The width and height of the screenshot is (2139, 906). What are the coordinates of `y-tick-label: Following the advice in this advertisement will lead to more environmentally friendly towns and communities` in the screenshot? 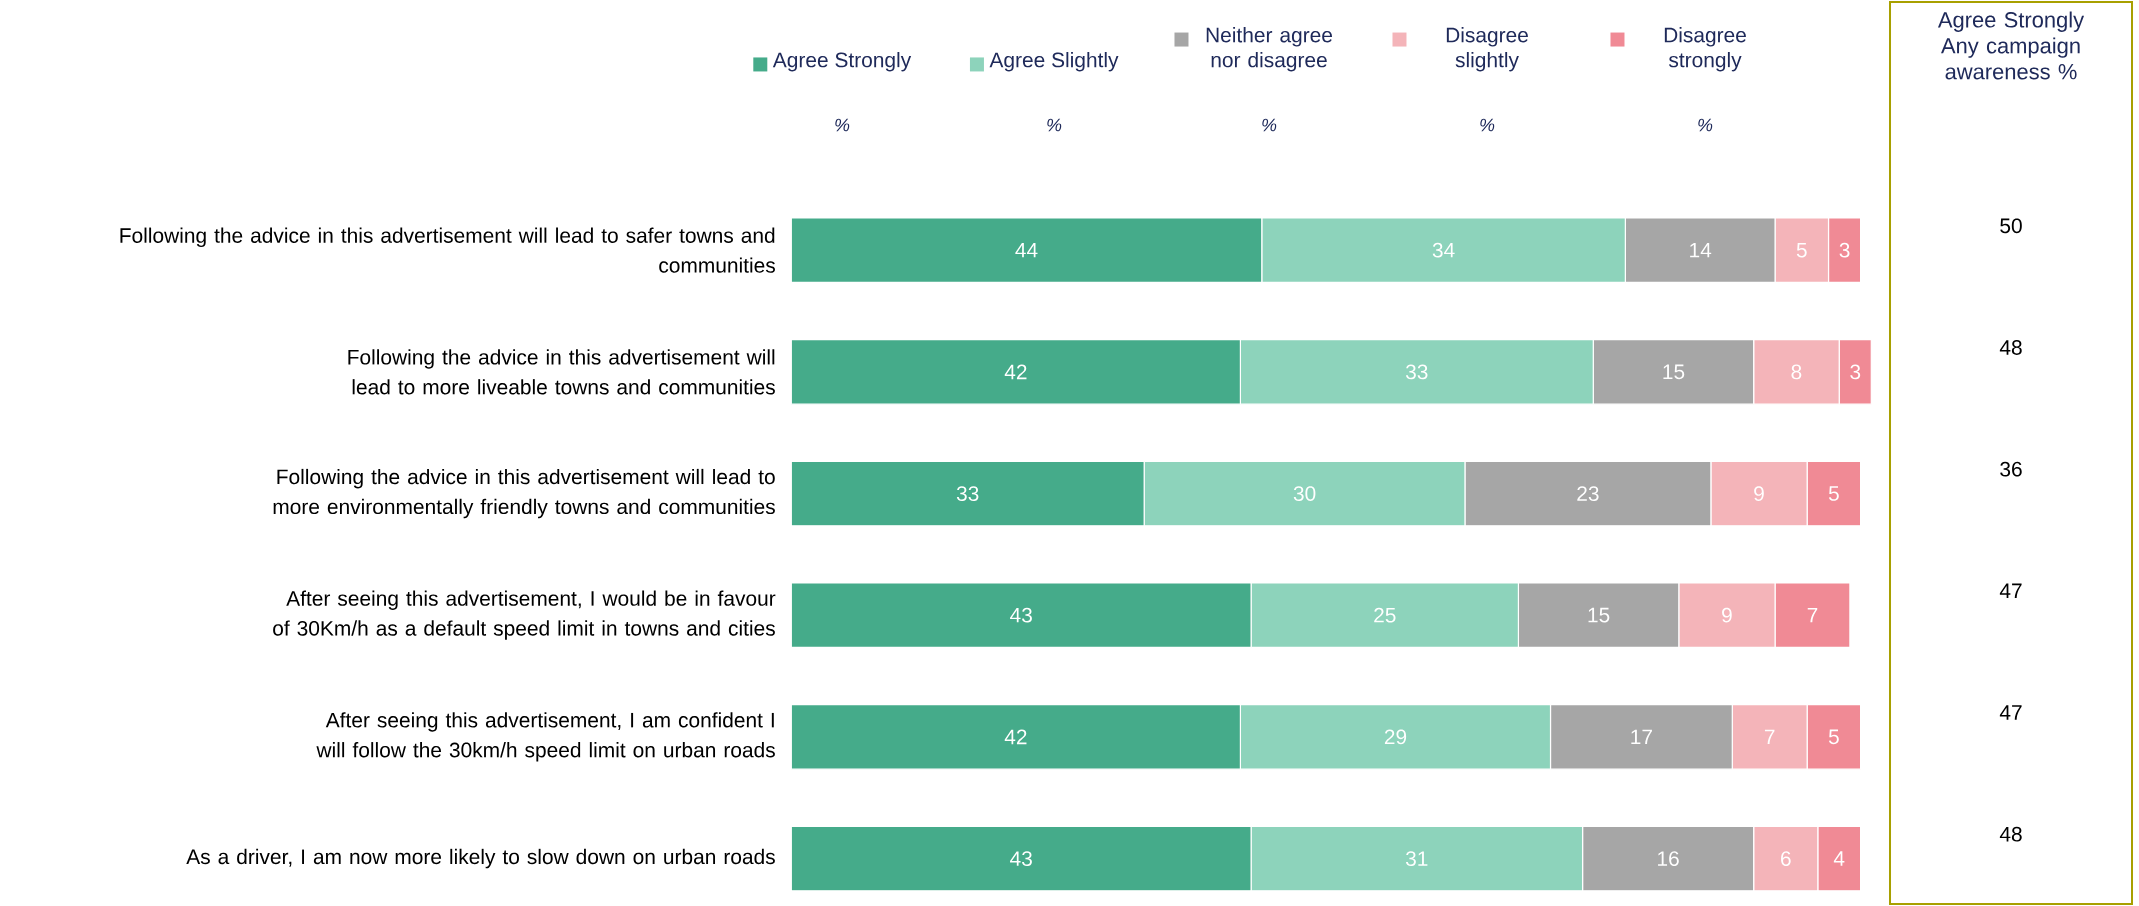 It's located at (524, 493).